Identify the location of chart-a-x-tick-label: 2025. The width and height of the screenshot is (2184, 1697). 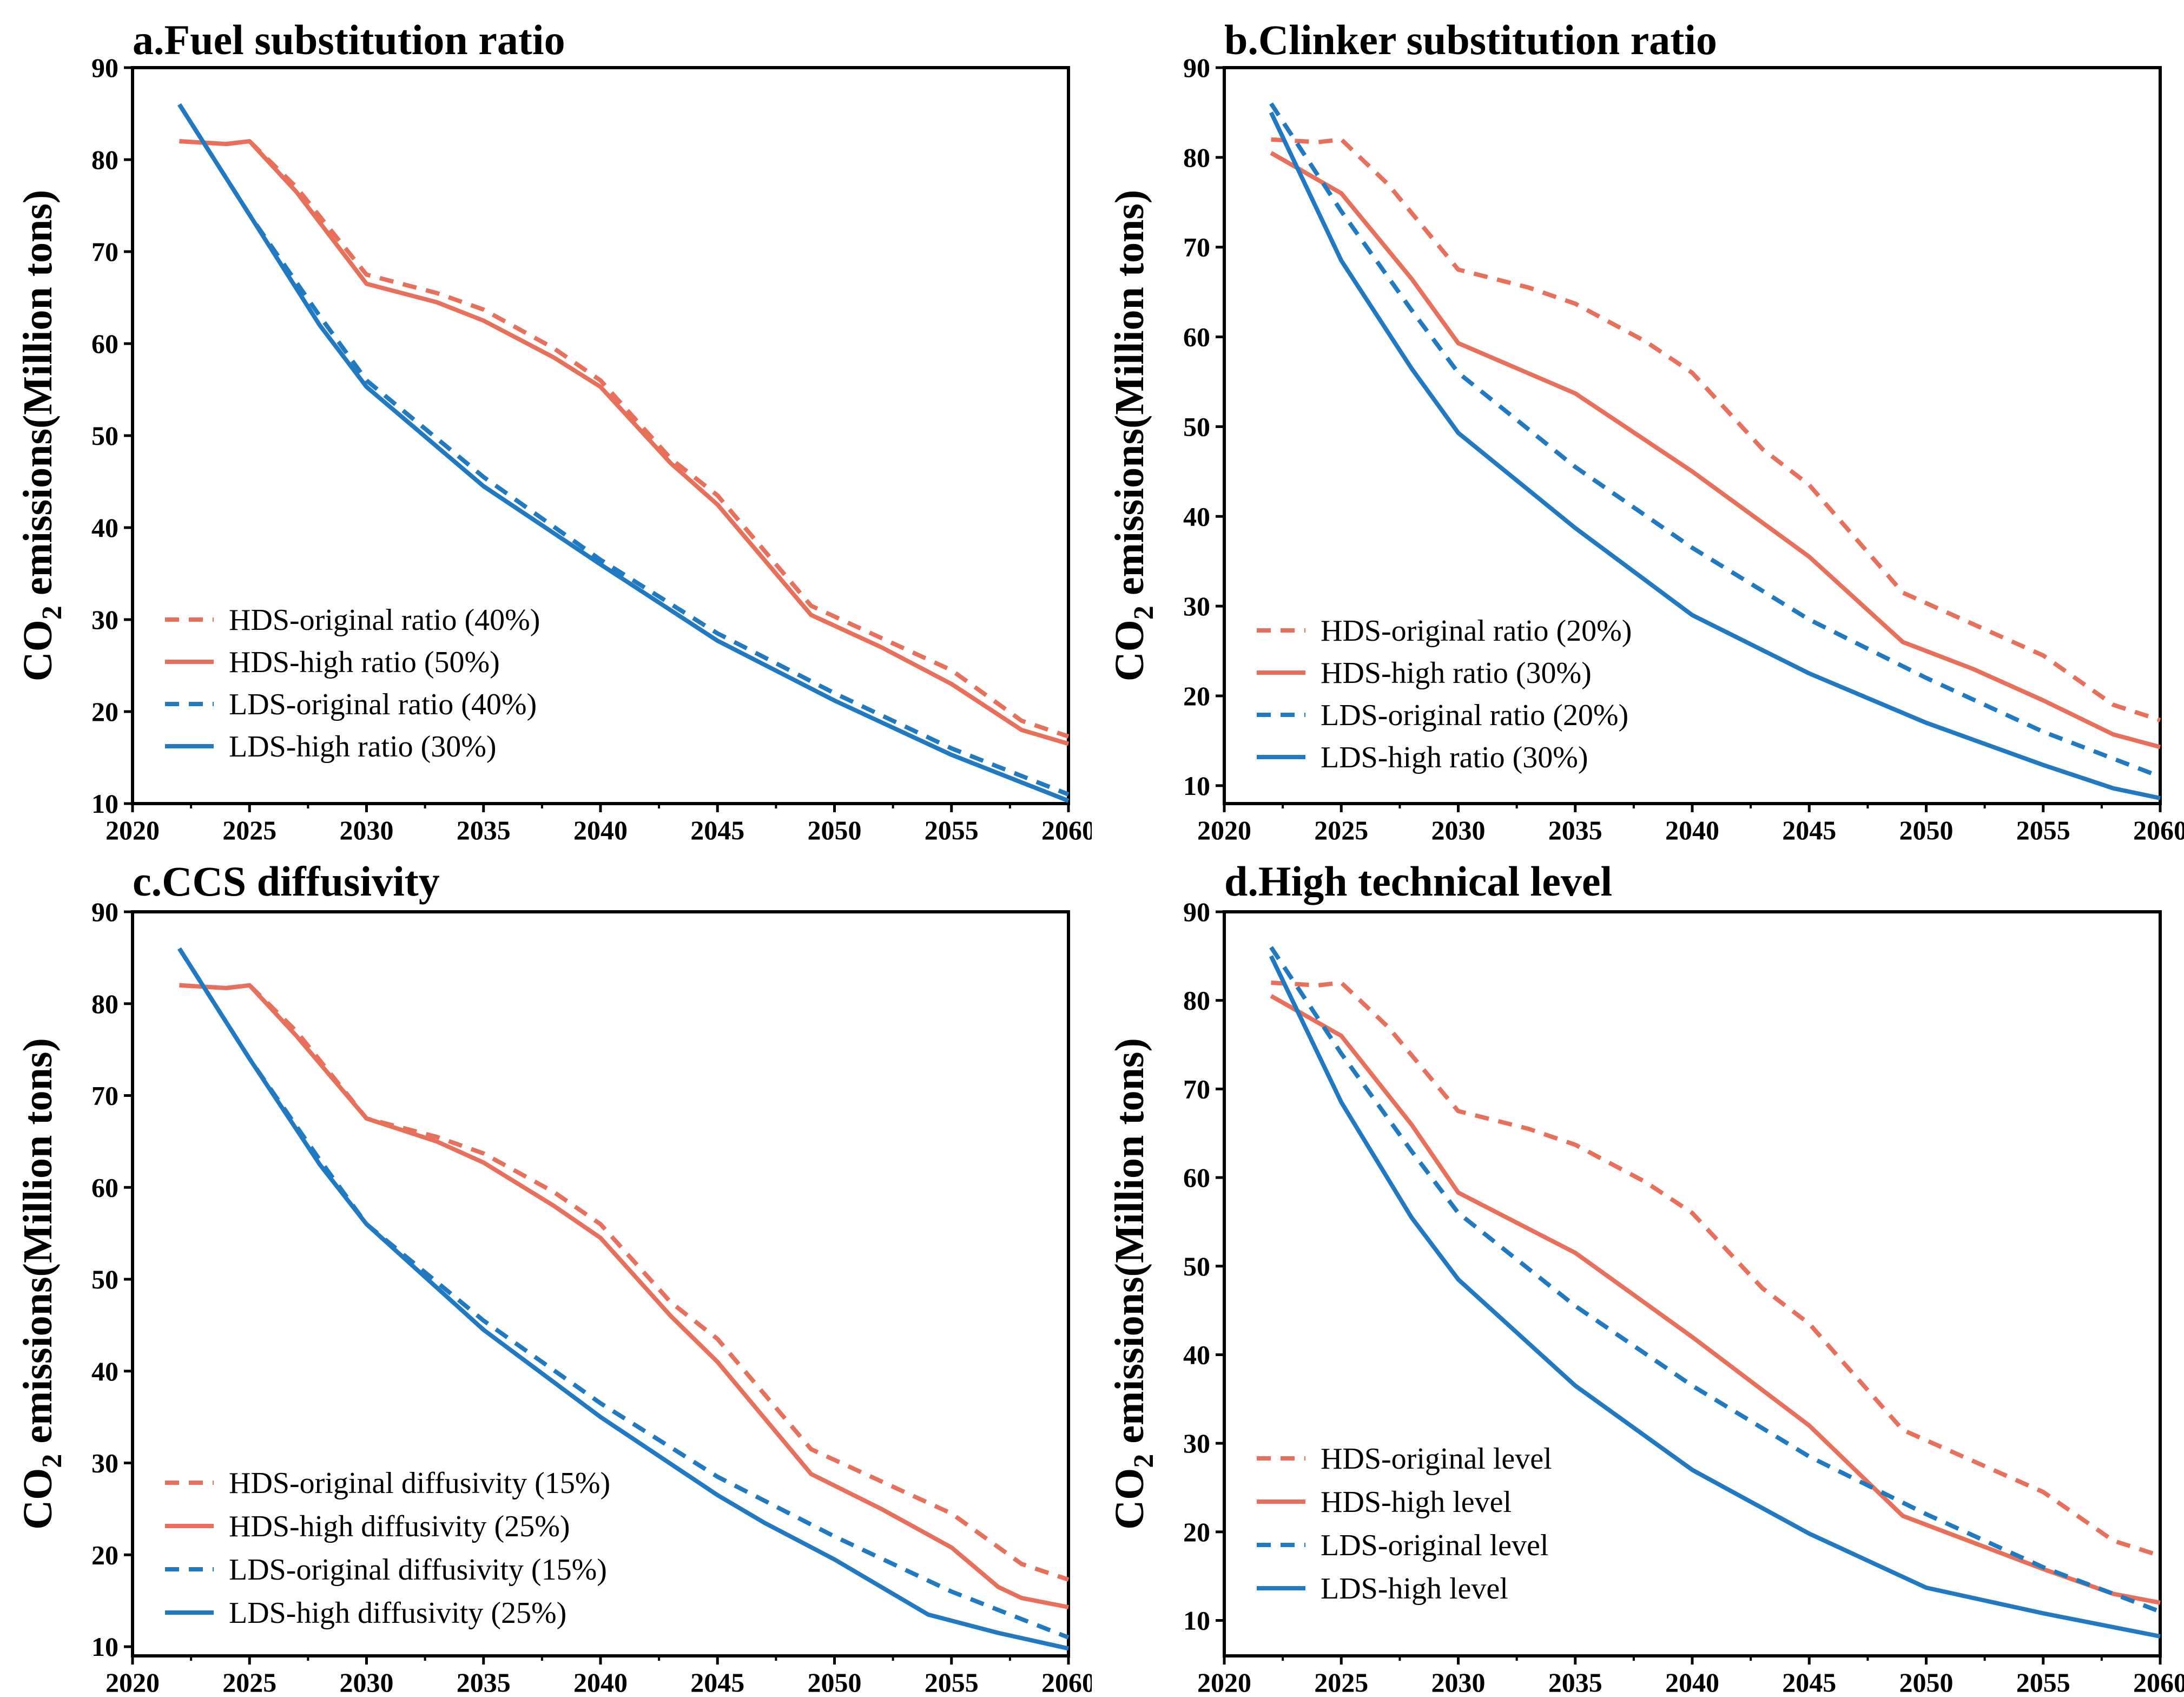
(249, 830).